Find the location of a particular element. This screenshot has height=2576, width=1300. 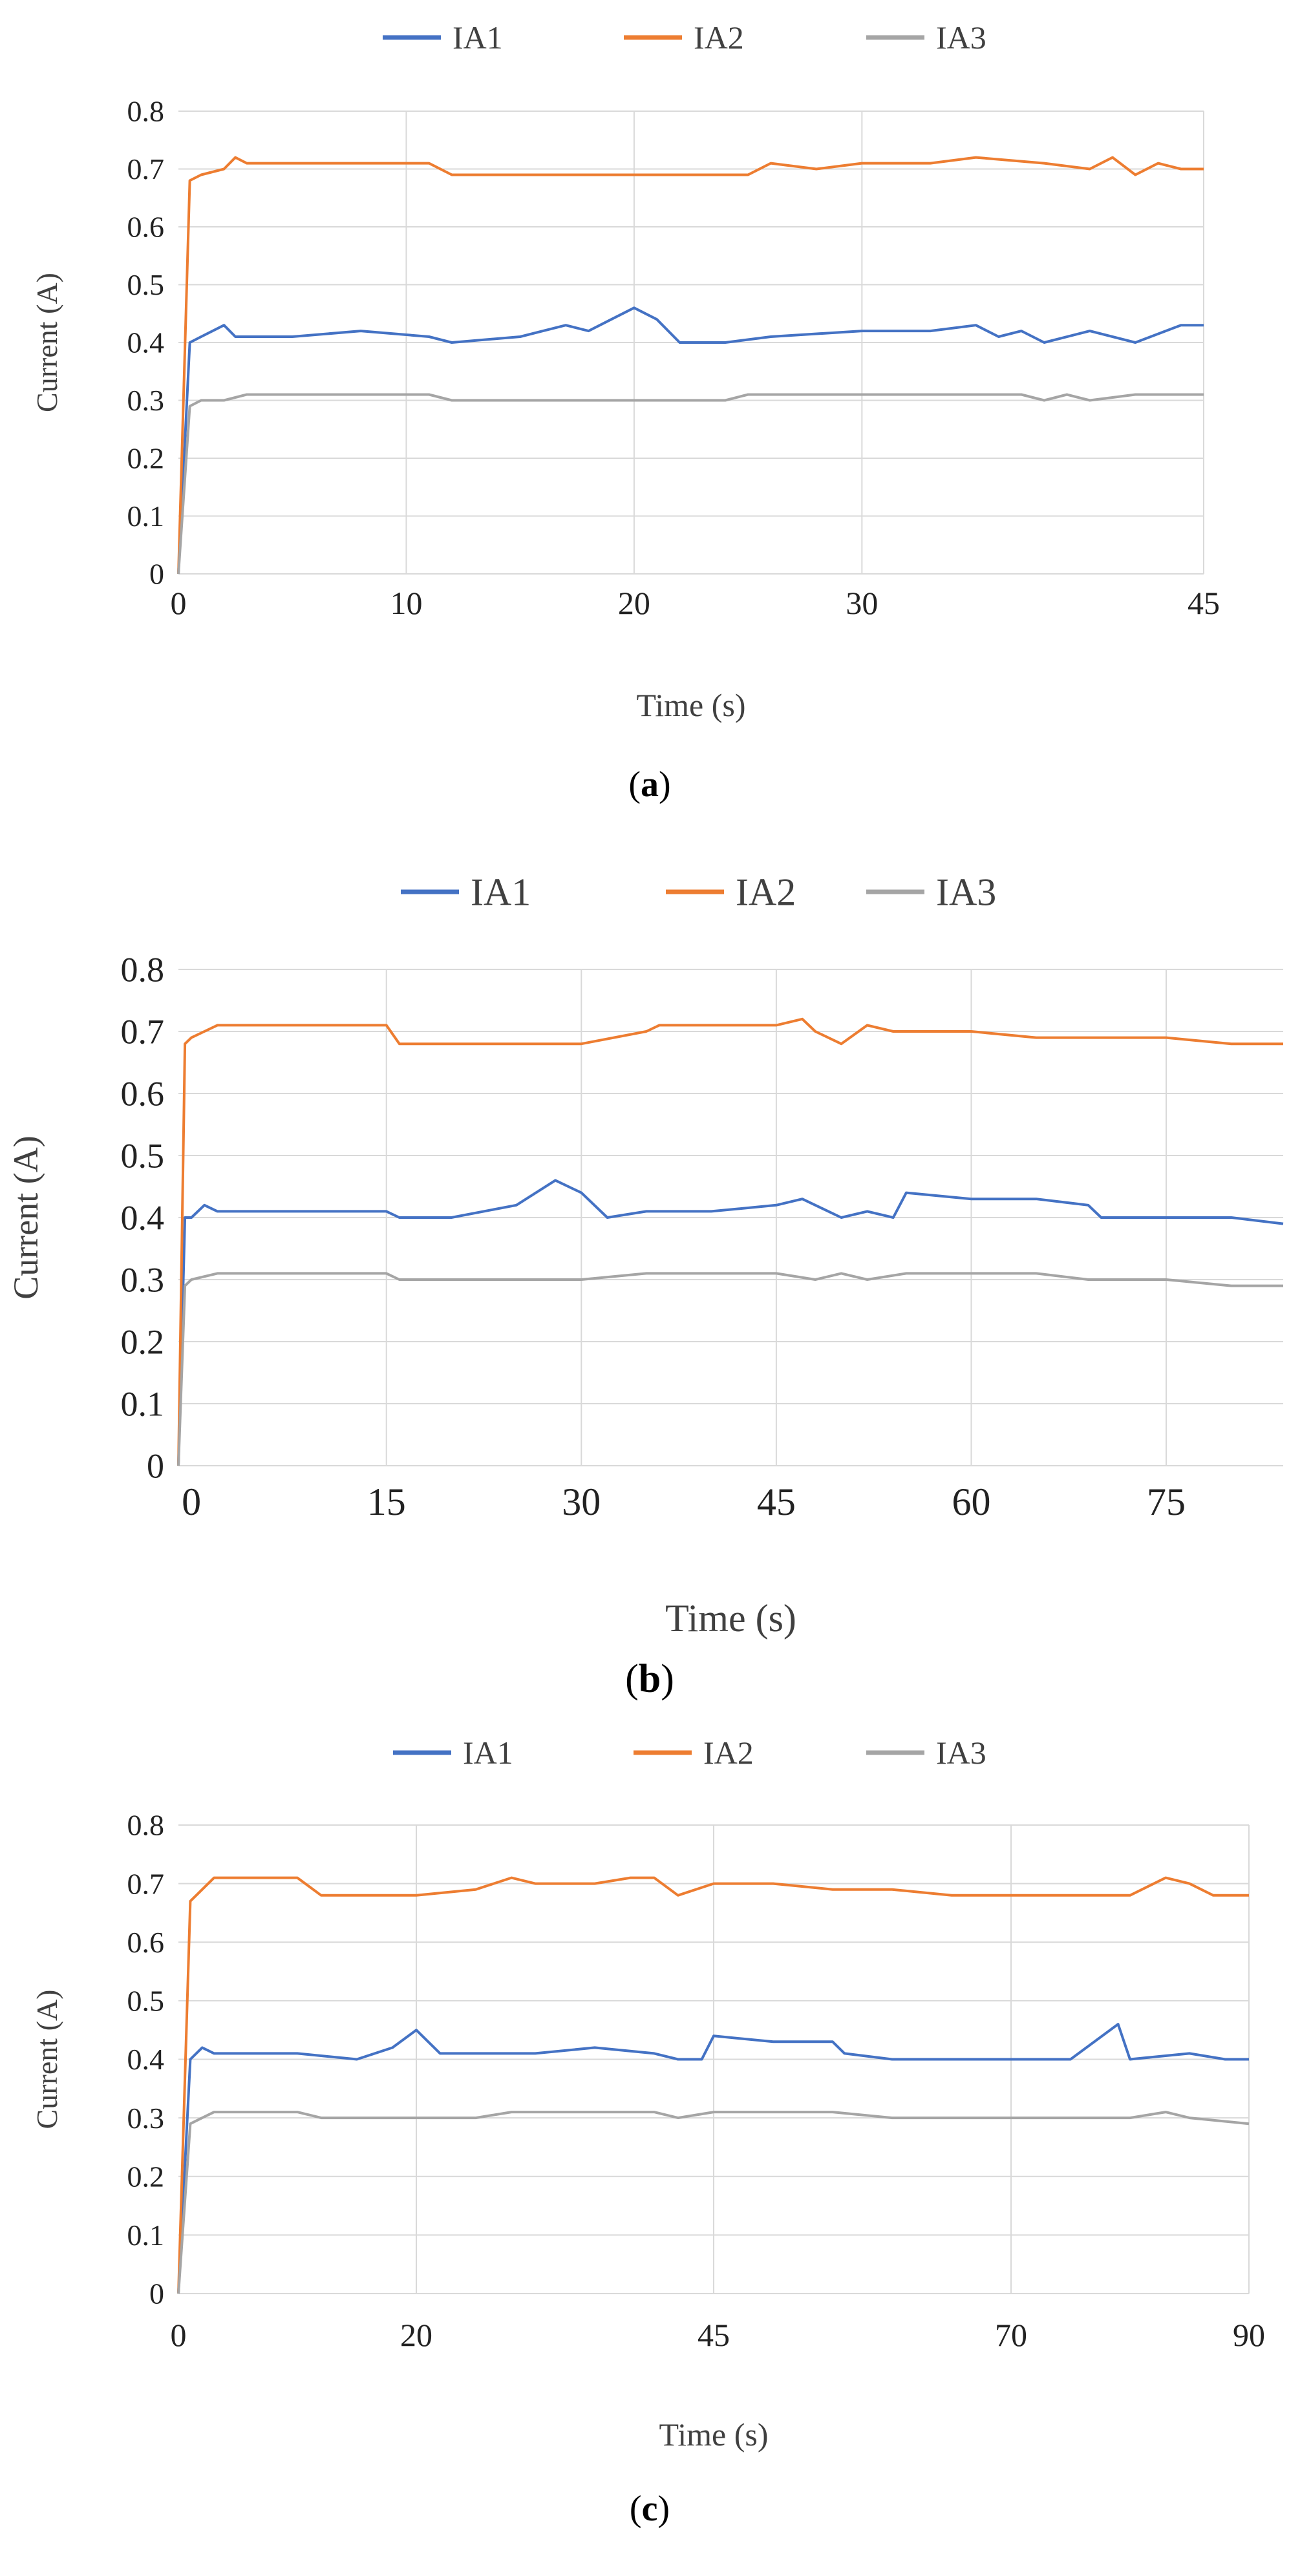

panel-label-c: (c) is located at coordinates (650, 2509).